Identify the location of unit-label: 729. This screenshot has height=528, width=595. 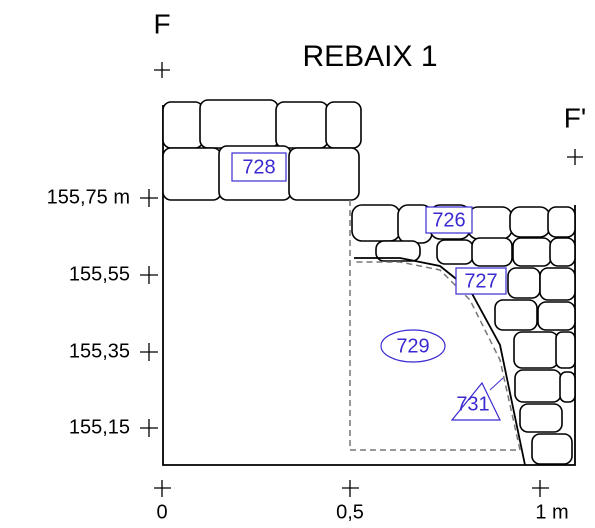
(412, 346).